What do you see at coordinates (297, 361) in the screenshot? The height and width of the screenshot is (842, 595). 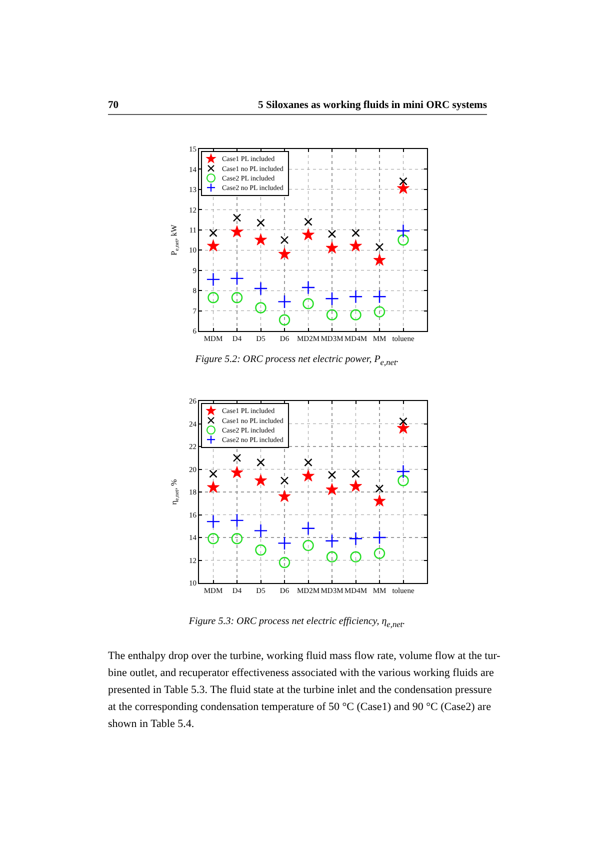 I see `caption: Figure 5.2: ORC process net electric power, P$_{e,net}$.` at bounding box center [297, 361].